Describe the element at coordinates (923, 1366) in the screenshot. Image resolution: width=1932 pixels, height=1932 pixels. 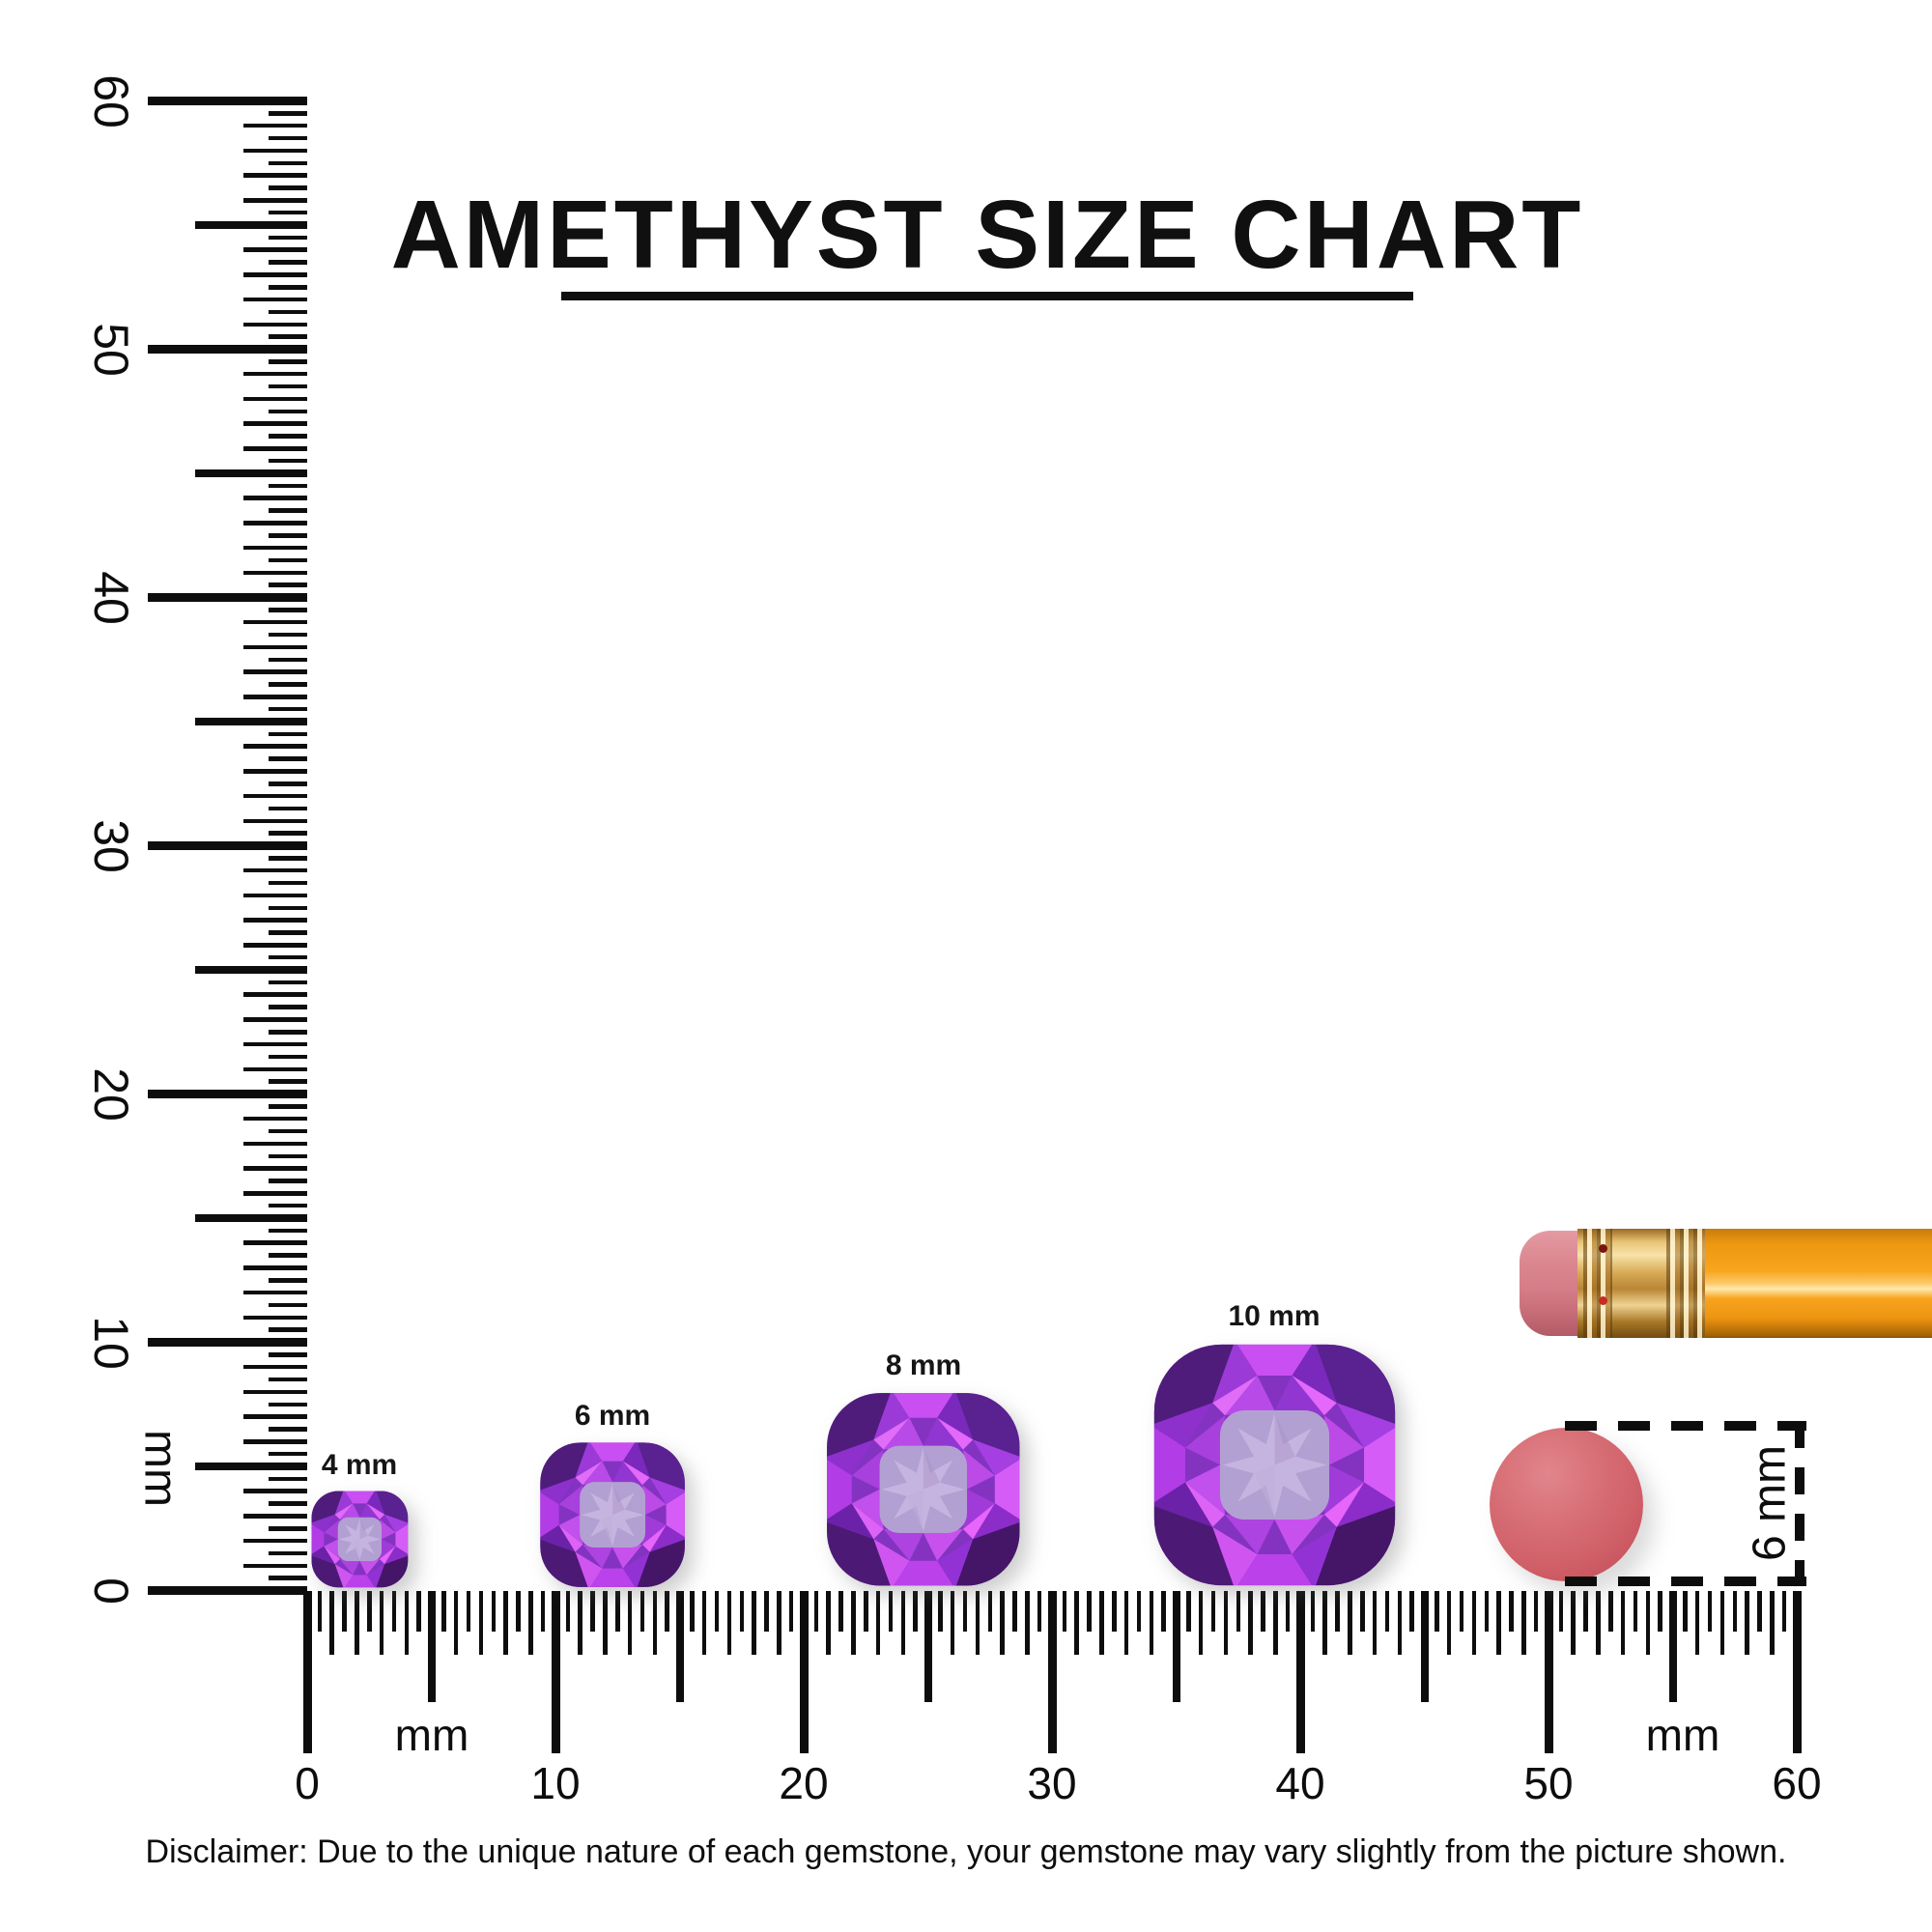
I see `gem-size-label: 8 mm` at that location.